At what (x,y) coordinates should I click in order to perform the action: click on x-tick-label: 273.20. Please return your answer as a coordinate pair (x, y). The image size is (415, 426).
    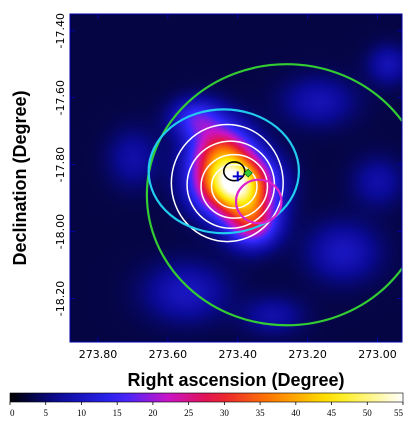
    Looking at the image, I should click on (307, 354).